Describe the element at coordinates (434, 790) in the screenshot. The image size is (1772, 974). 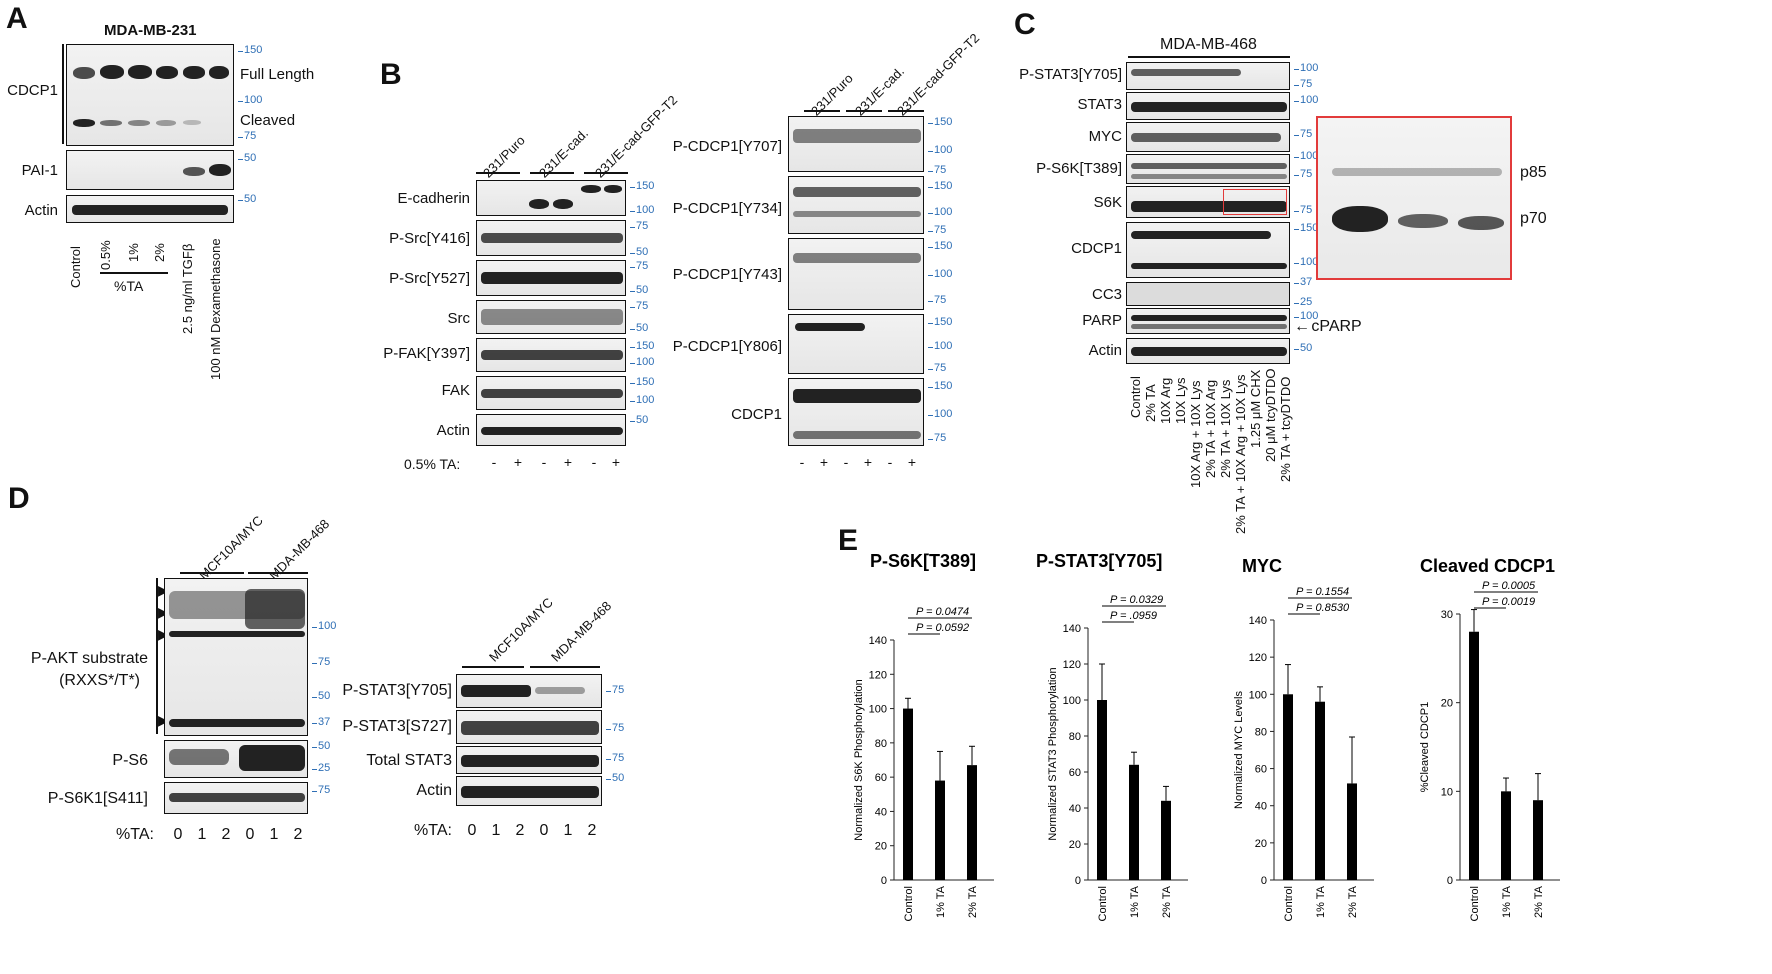
I see `panel-d-row-label: Actin` at that location.